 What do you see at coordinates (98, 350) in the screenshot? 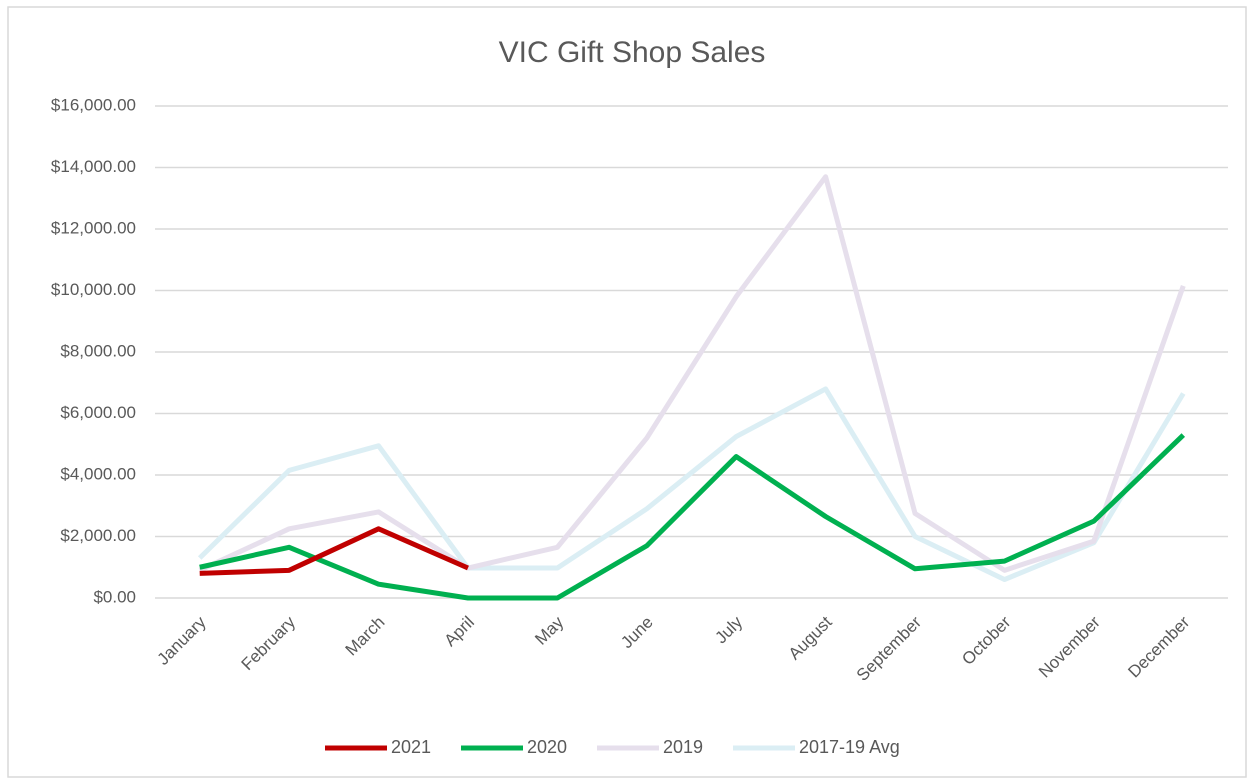
I see `y-tick-label: $8,000.00` at bounding box center [98, 350].